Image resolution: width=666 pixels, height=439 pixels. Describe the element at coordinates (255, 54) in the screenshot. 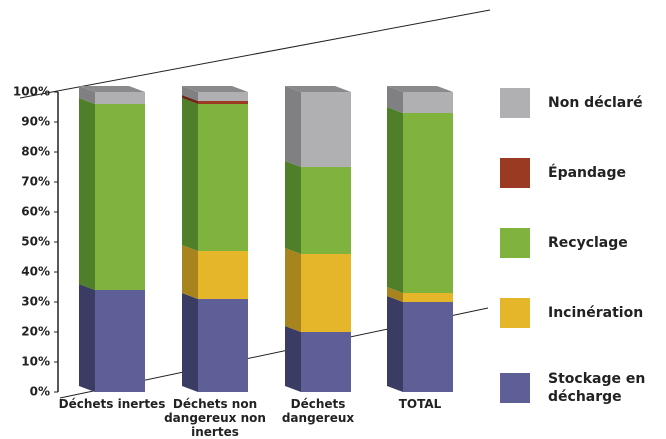

I see `guide-line` at that location.